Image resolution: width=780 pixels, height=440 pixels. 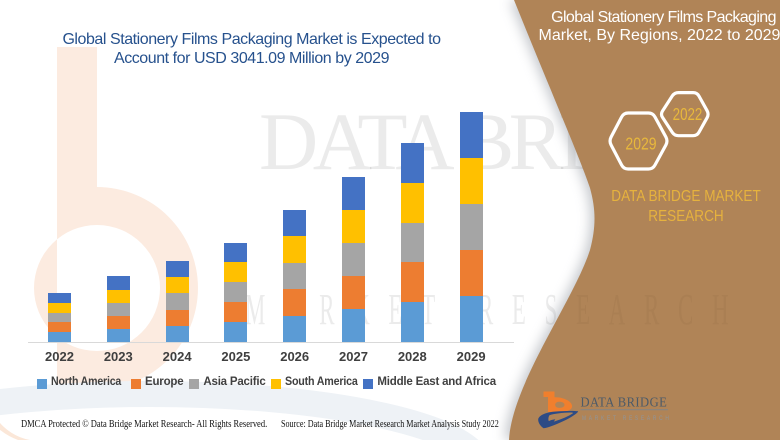 What do you see at coordinates (688, 114) in the screenshot?
I see `svg-text: 2022` at bounding box center [688, 114].